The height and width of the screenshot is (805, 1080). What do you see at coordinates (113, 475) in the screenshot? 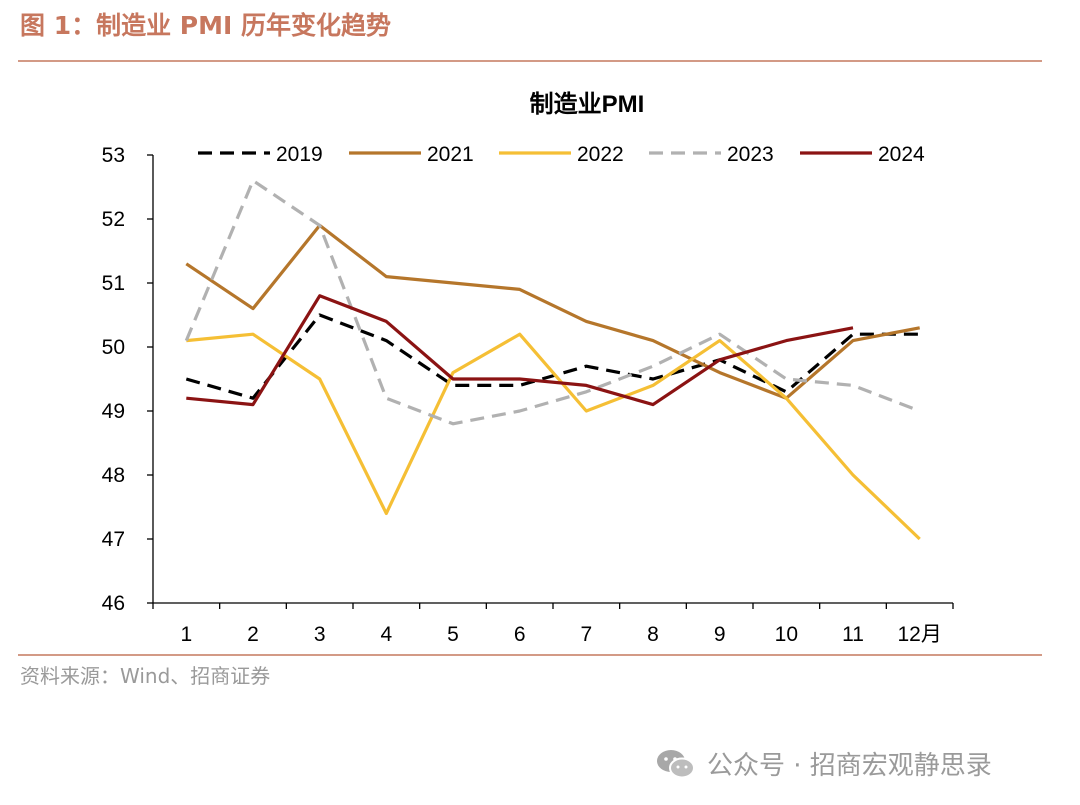
I see `y-tick-label: 48` at bounding box center [113, 475].